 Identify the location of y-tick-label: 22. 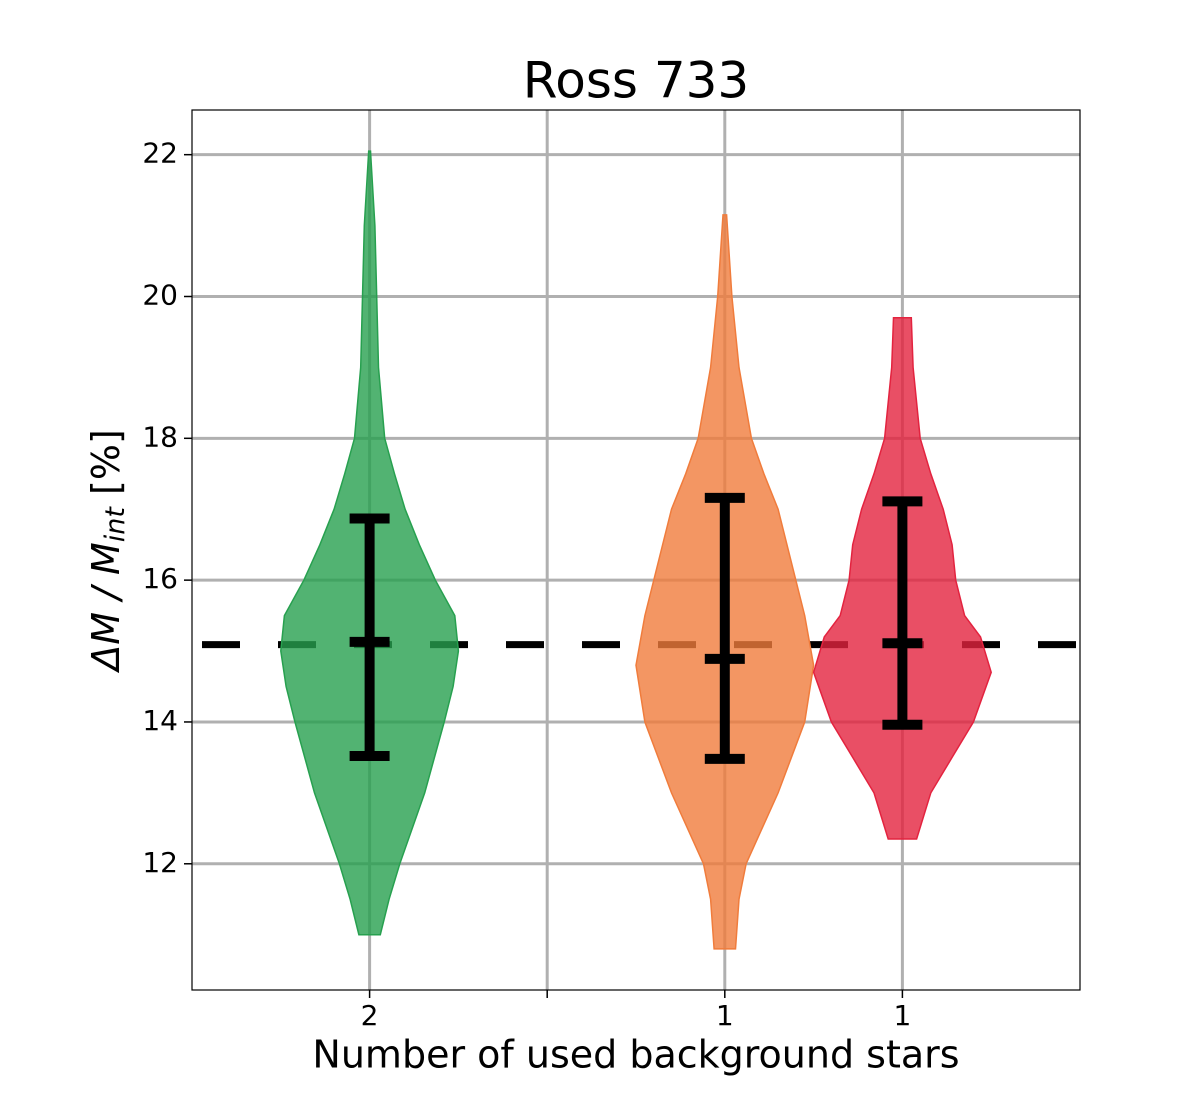
(160, 153).